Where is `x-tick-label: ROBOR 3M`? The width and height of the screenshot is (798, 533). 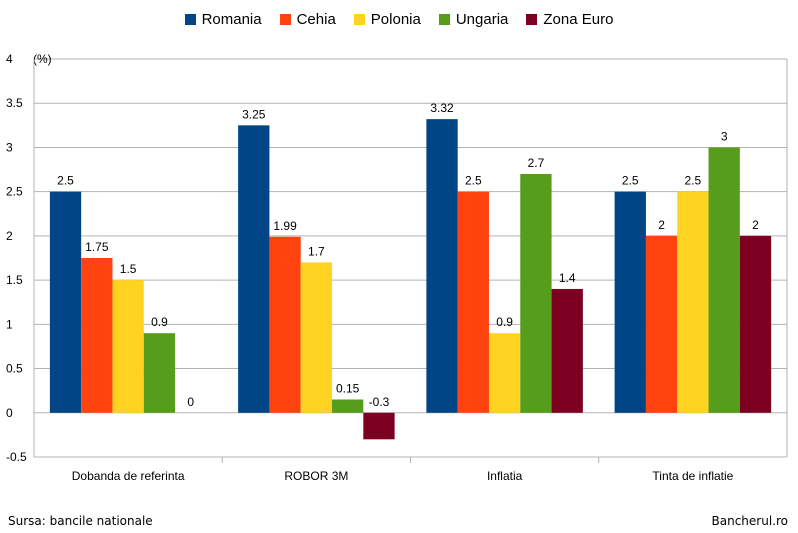
x-tick-label: ROBOR 3M is located at coordinates (316, 476).